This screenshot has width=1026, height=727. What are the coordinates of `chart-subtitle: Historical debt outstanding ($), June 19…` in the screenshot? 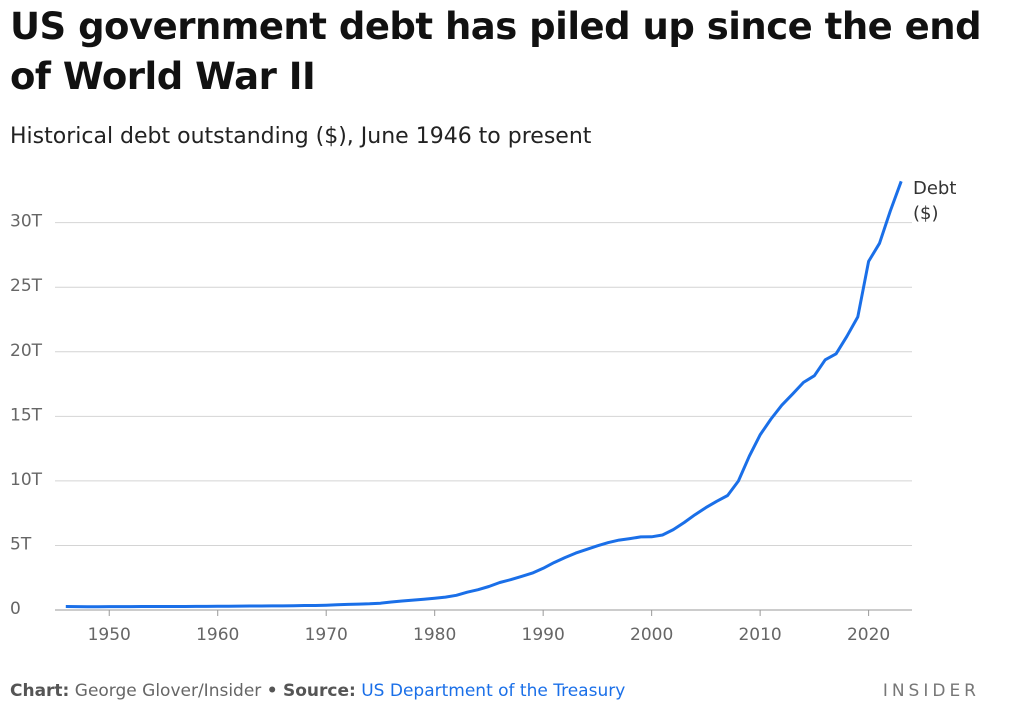 It's located at (301, 136).